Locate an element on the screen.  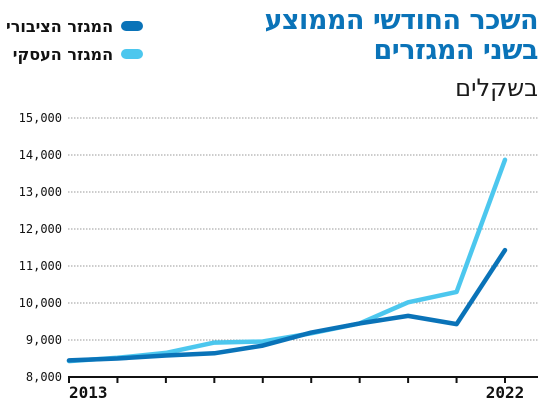
x-tick-label-start: 2013 is located at coordinates (88, 392).